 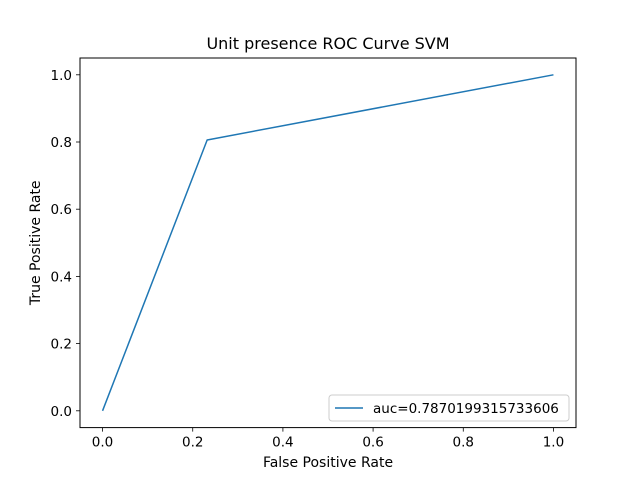 What do you see at coordinates (61, 143) in the screenshot?
I see `y-tick-label: 0.8` at bounding box center [61, 143].